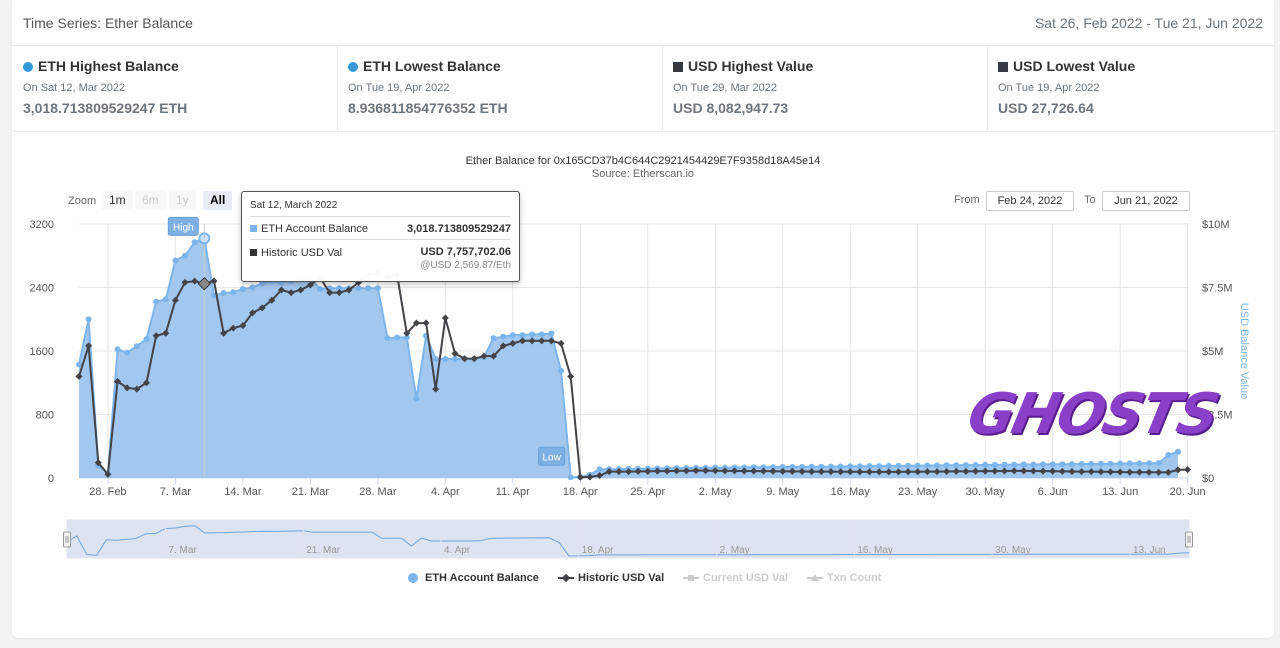  What do you see at coordinates (117, 200) in the screenshot?
I see `zoom-1m-button: 1m` at bounding box center [117, 200].